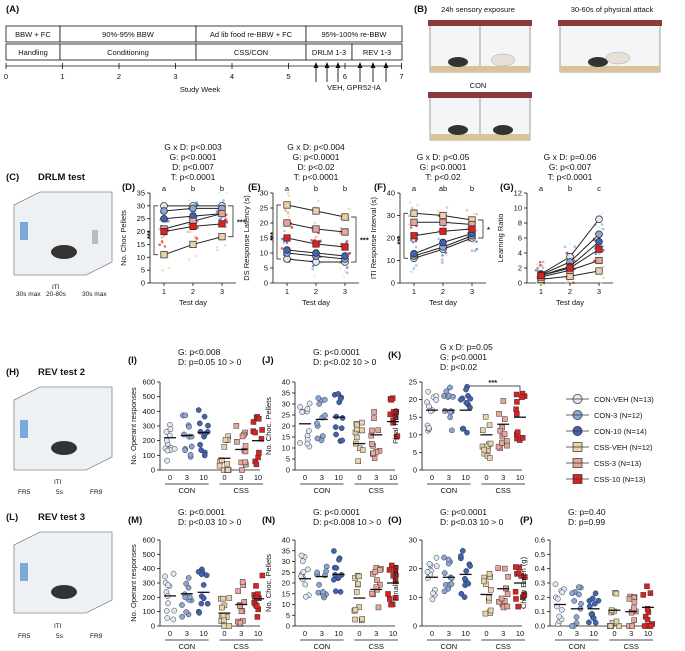 The width and height of the screenshot is (685, 651). Describe the element at coordinates (96, 636) in the screenshot. I see `apparatus-rev3-t4: FR9` at that location.